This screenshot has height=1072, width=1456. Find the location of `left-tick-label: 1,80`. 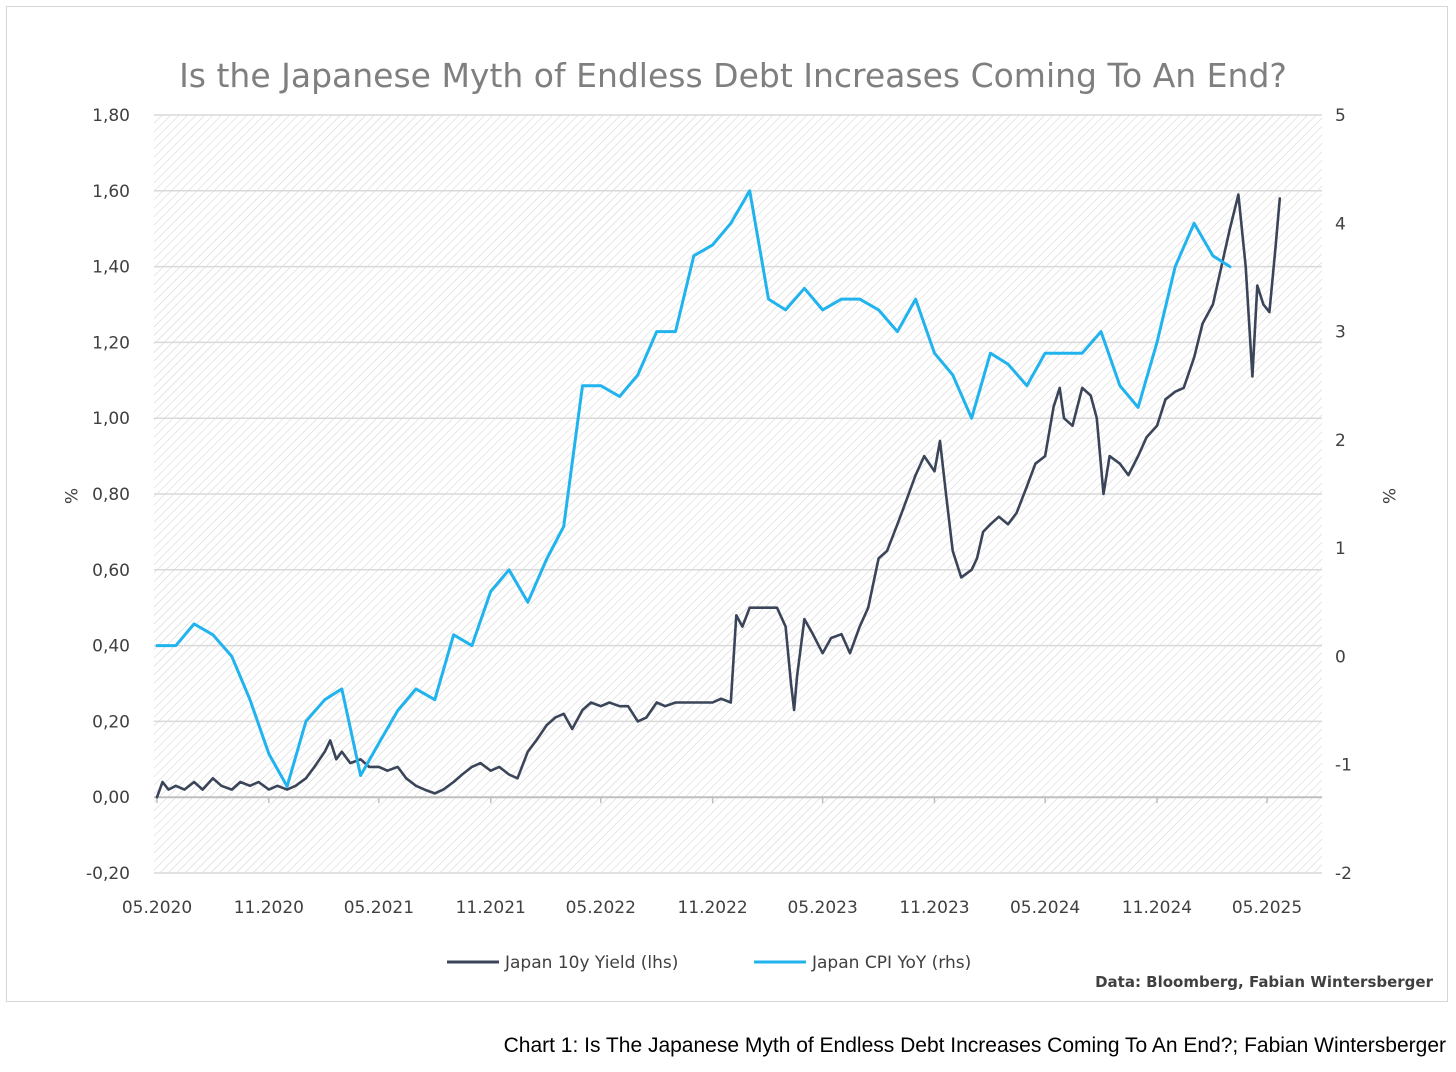

left-tick-label: 1,80 is located at coordinates (111, 116).